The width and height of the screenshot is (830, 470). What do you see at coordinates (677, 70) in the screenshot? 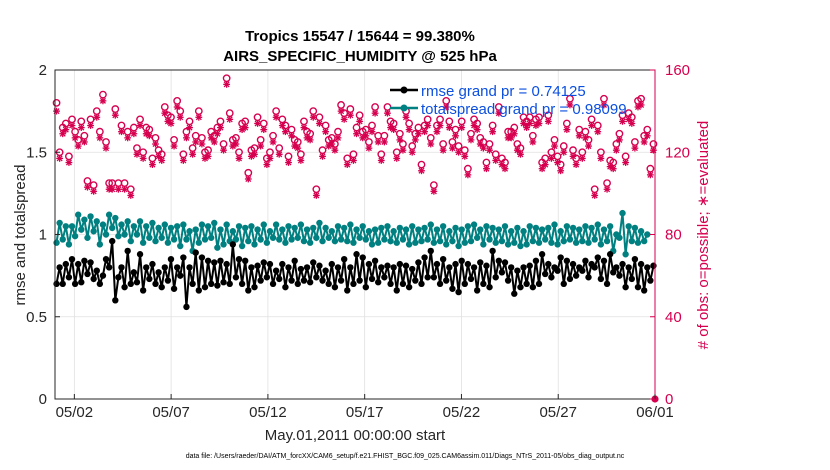
I see `y-right-tick-label: 160` at bounding box center [677, 70].